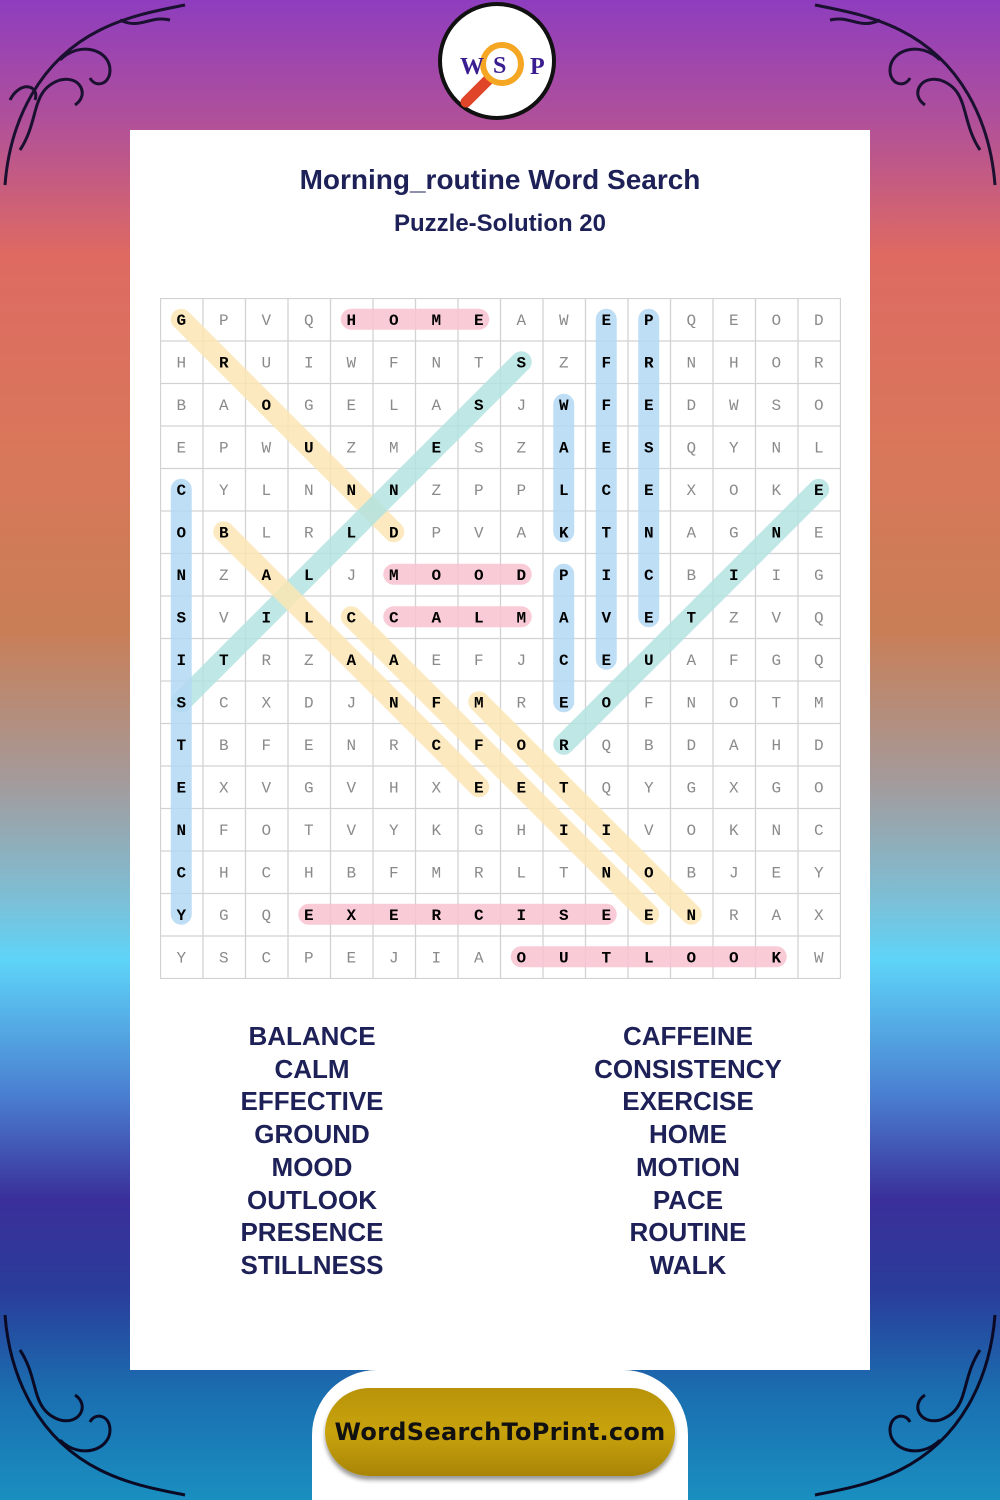 This screenshot has width=1000, height=1500. I want to click on puzzle-subtitle: Puzzle-Solution 20, so click(499, 223).